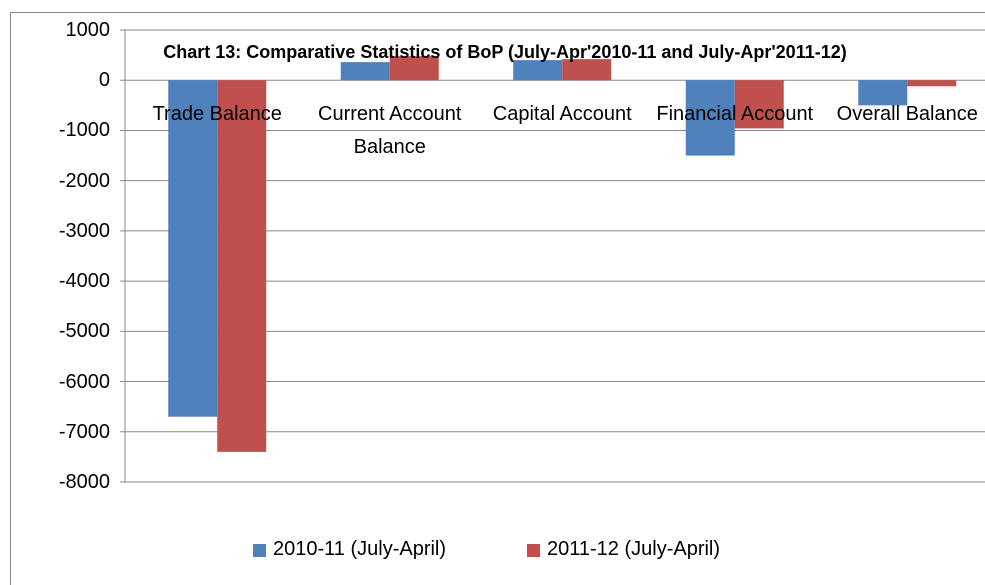 Image resolution: width=985 pixels, height=585 pixels. I want to click on y-tick-label: -7000, so click(84, 431).